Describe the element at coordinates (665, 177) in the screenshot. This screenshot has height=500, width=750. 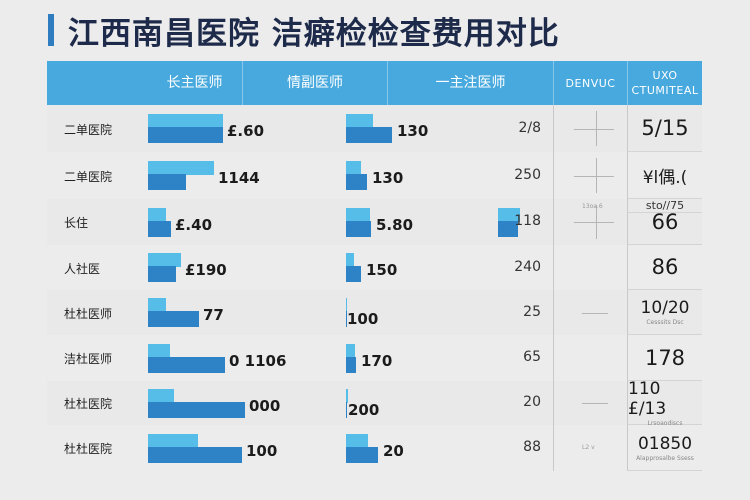
I see `summary-value: ¥l偶.(` at that location.